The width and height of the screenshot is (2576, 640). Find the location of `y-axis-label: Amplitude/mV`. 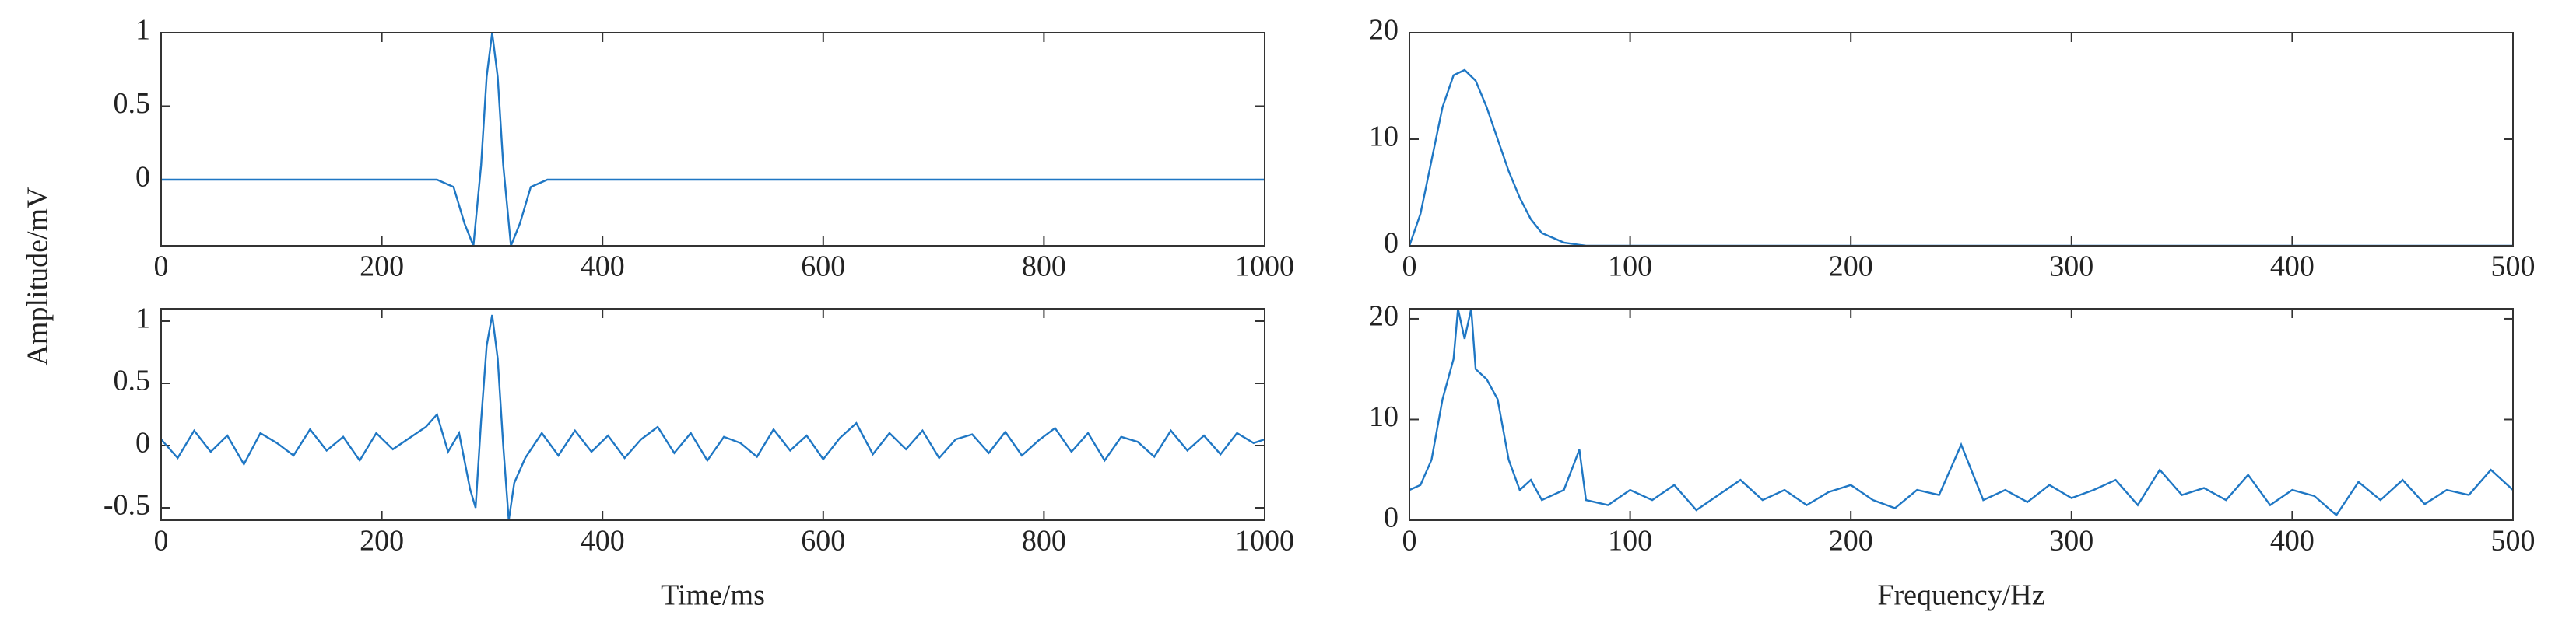

y-axis-label: Amplitude/mV is located at coordinates (38, 276).